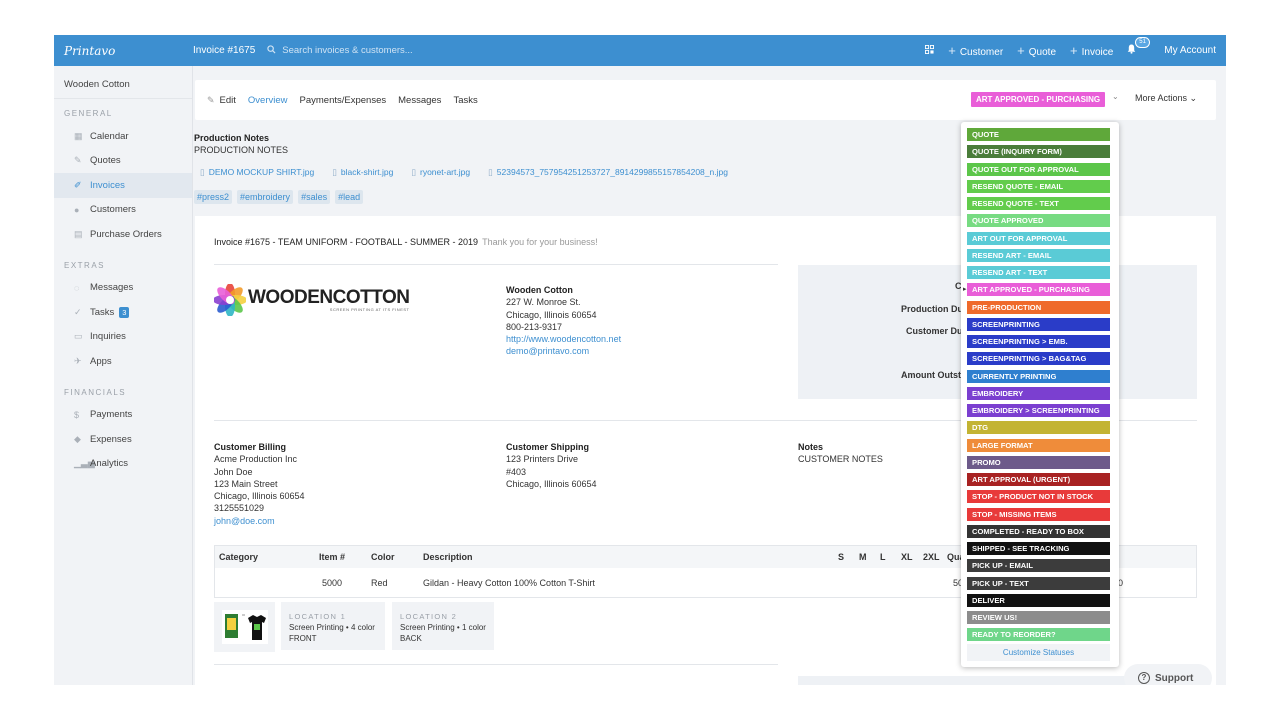 The image size is (1280, 720). Describe the element at coordinates (1038, 272) in the screenshot. I see `status-option: RESEND ART - TEXT` at that location.